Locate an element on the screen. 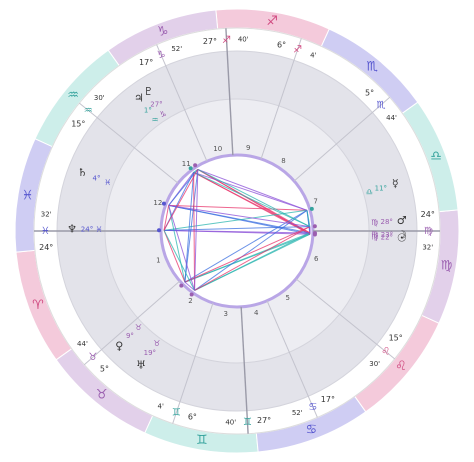  cusp-sign: ♓ is located at coordinates (45, 231).